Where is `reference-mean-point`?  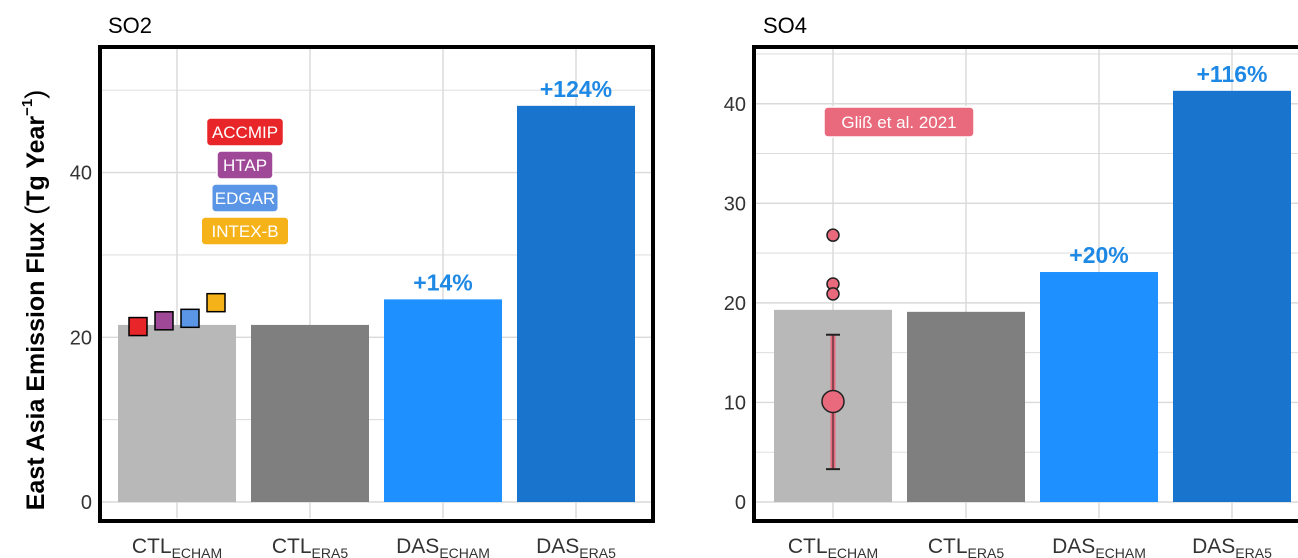
reference-mean-point is located at coordinates (833, 401).